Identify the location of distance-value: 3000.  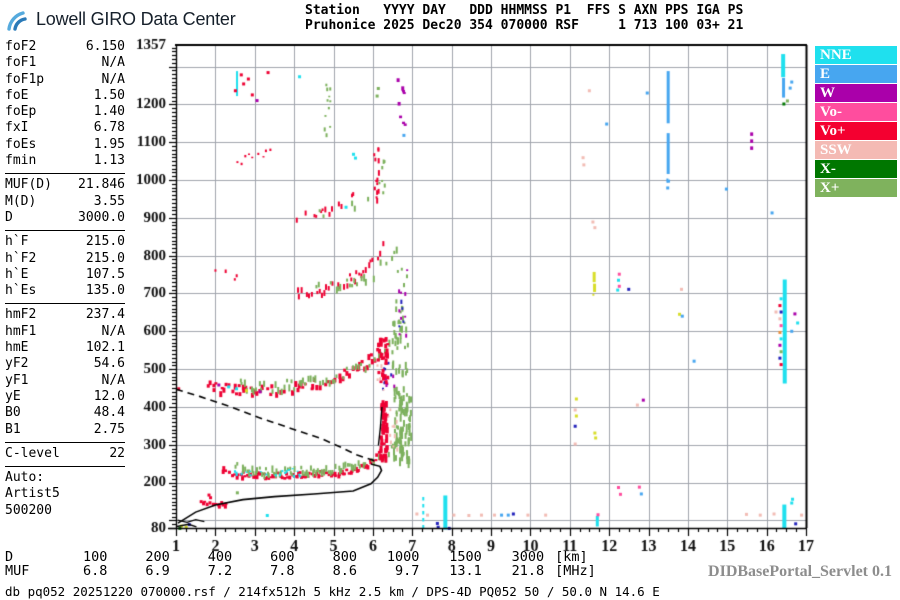
(528, 557).